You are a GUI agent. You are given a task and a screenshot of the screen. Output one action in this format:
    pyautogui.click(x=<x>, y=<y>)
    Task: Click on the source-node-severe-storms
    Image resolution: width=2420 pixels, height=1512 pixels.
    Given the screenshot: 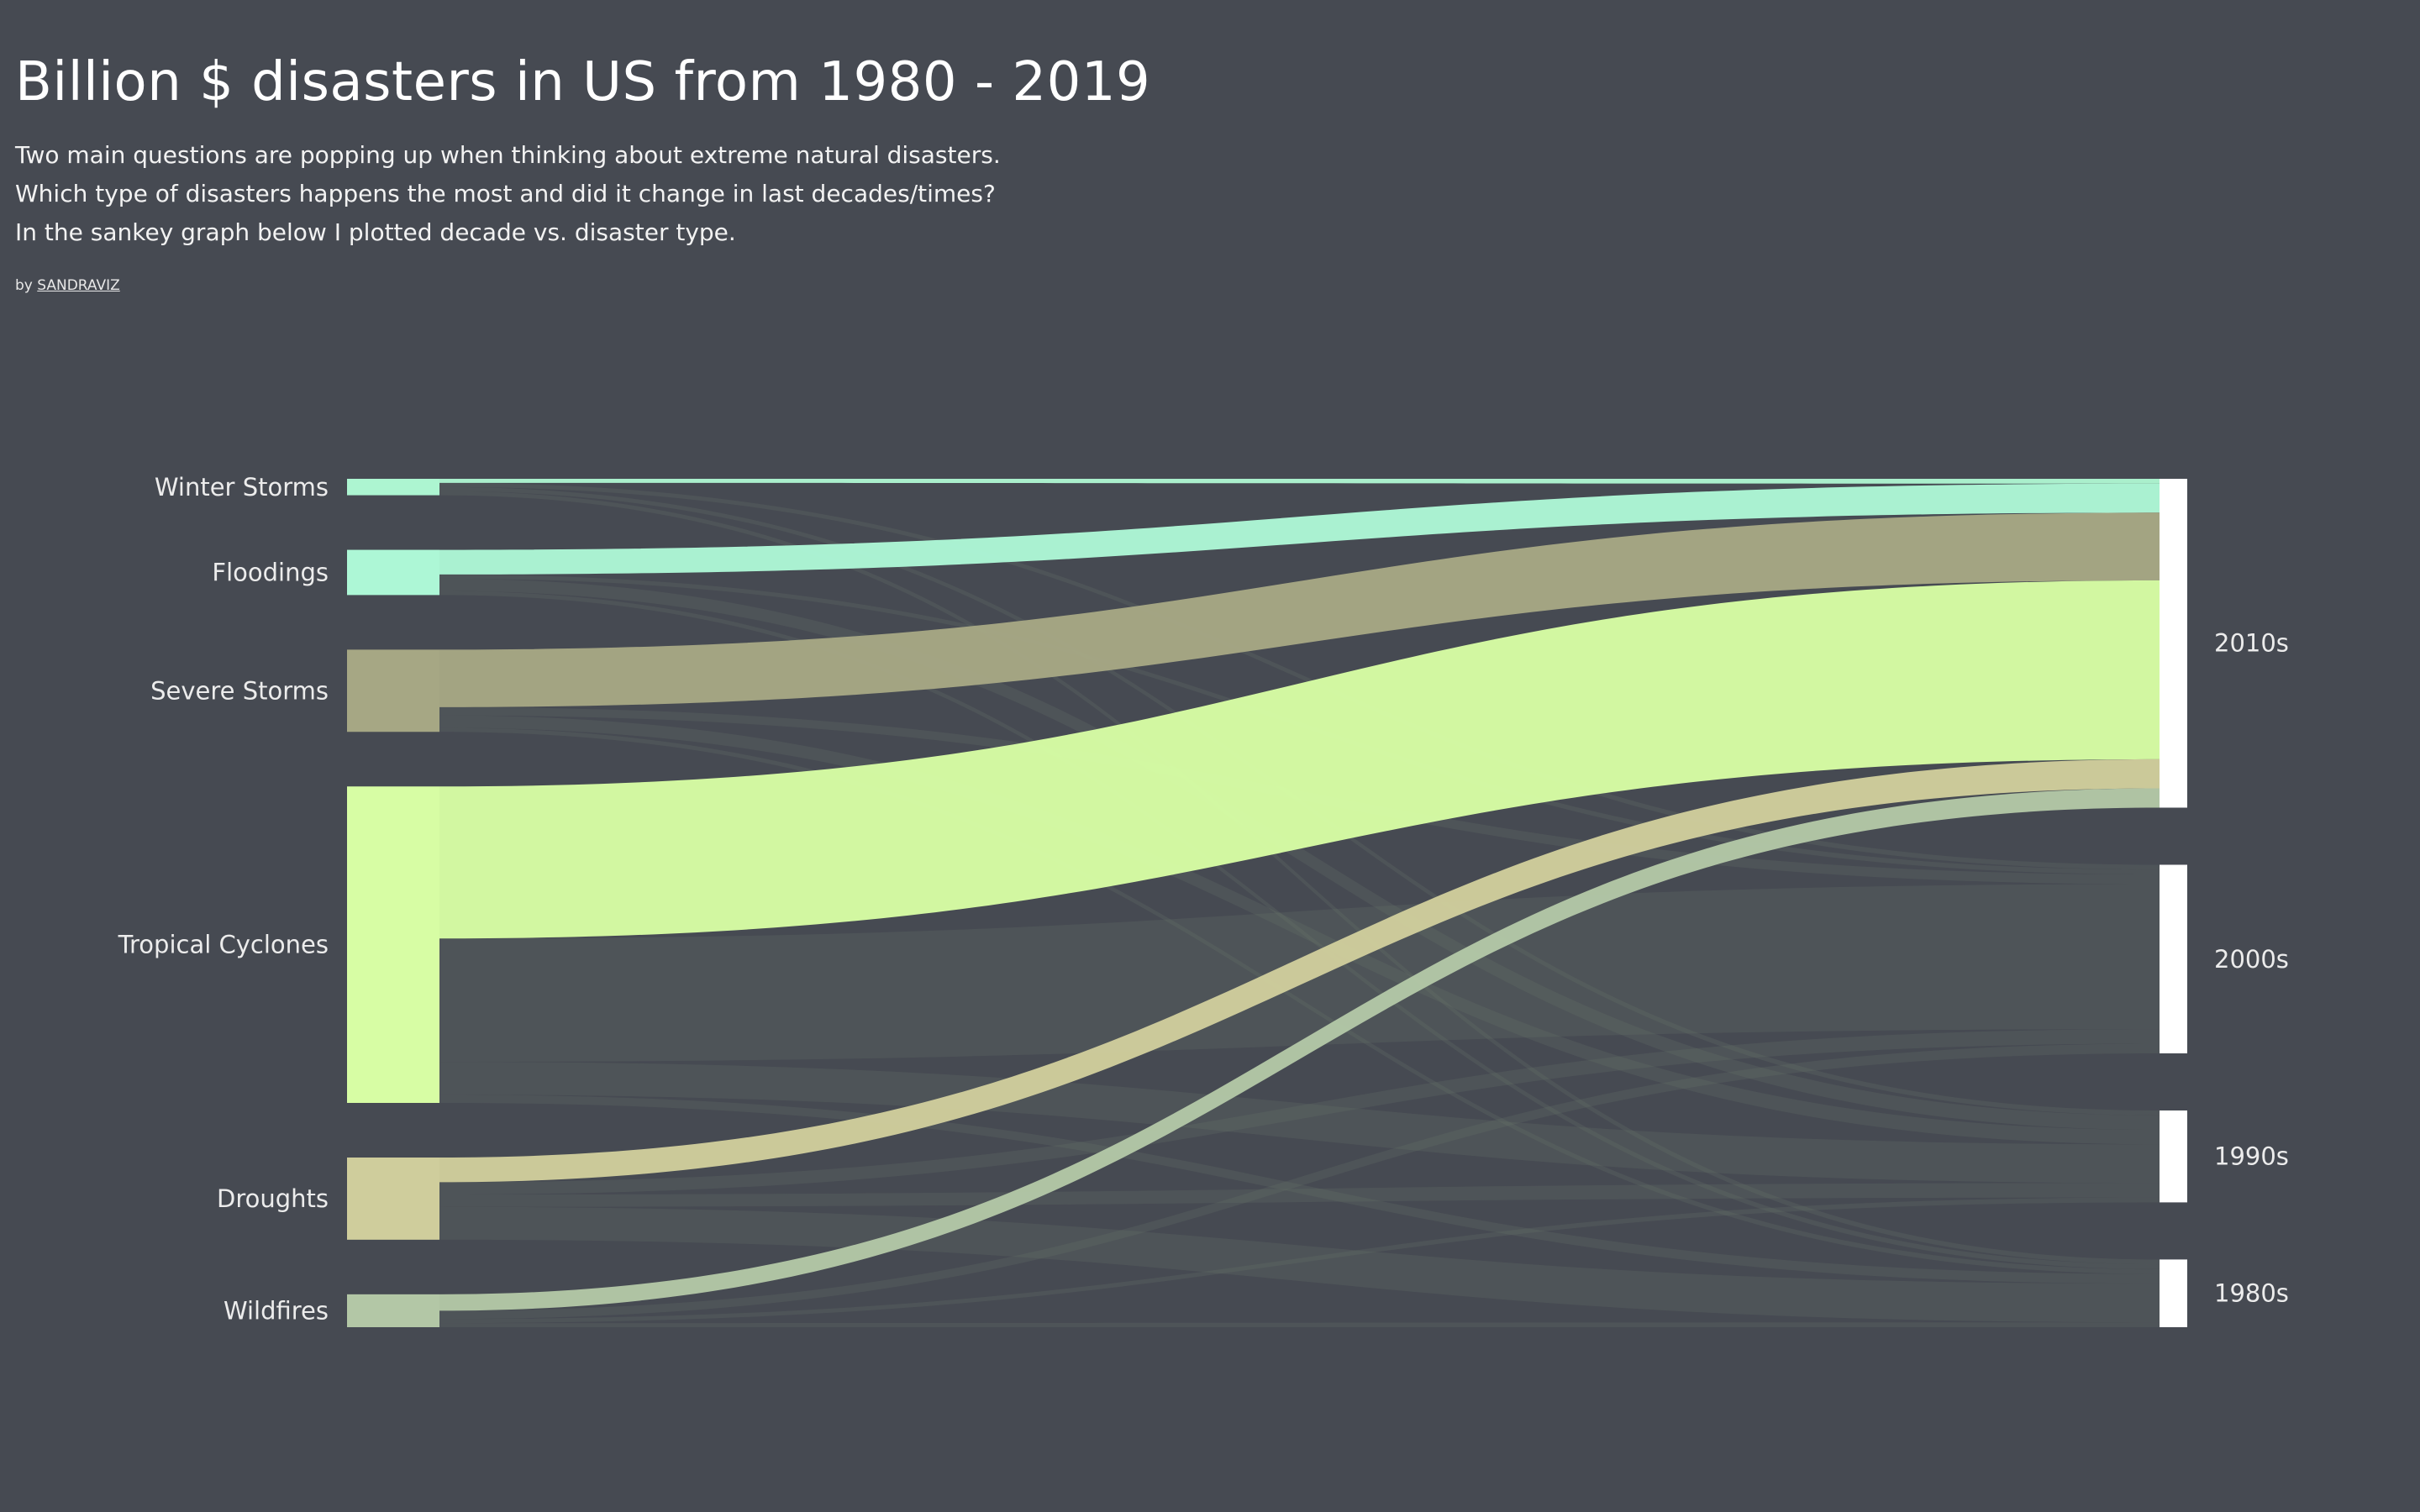 What is the action you would take?
    pyautogui.click(x=393, y=690)
    